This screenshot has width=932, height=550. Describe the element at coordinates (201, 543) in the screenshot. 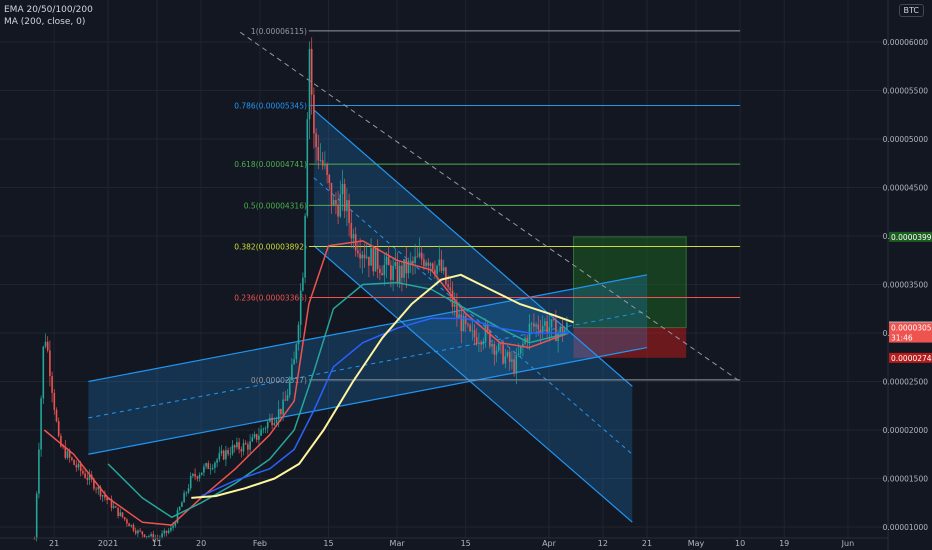

I see `x-tick-label: 20` at that location.